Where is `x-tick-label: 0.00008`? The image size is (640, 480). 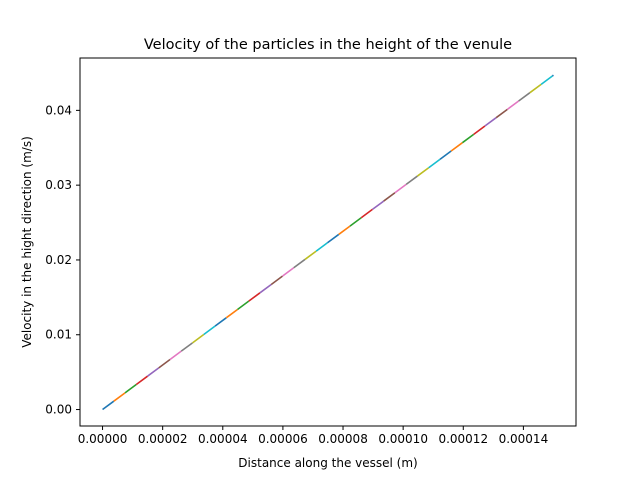
x-tick-label: 0.00008 is located at coordinates (343, 439).